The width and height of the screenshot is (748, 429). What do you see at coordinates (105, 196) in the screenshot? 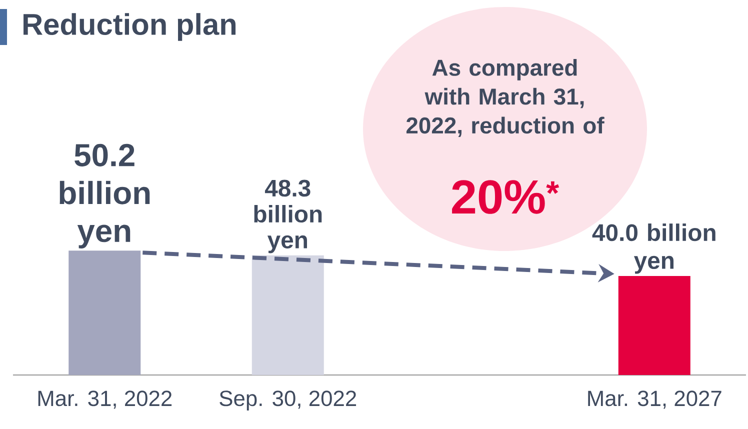
I see `data-label: 50.2 billion yen` at bounding box center [105, 196].